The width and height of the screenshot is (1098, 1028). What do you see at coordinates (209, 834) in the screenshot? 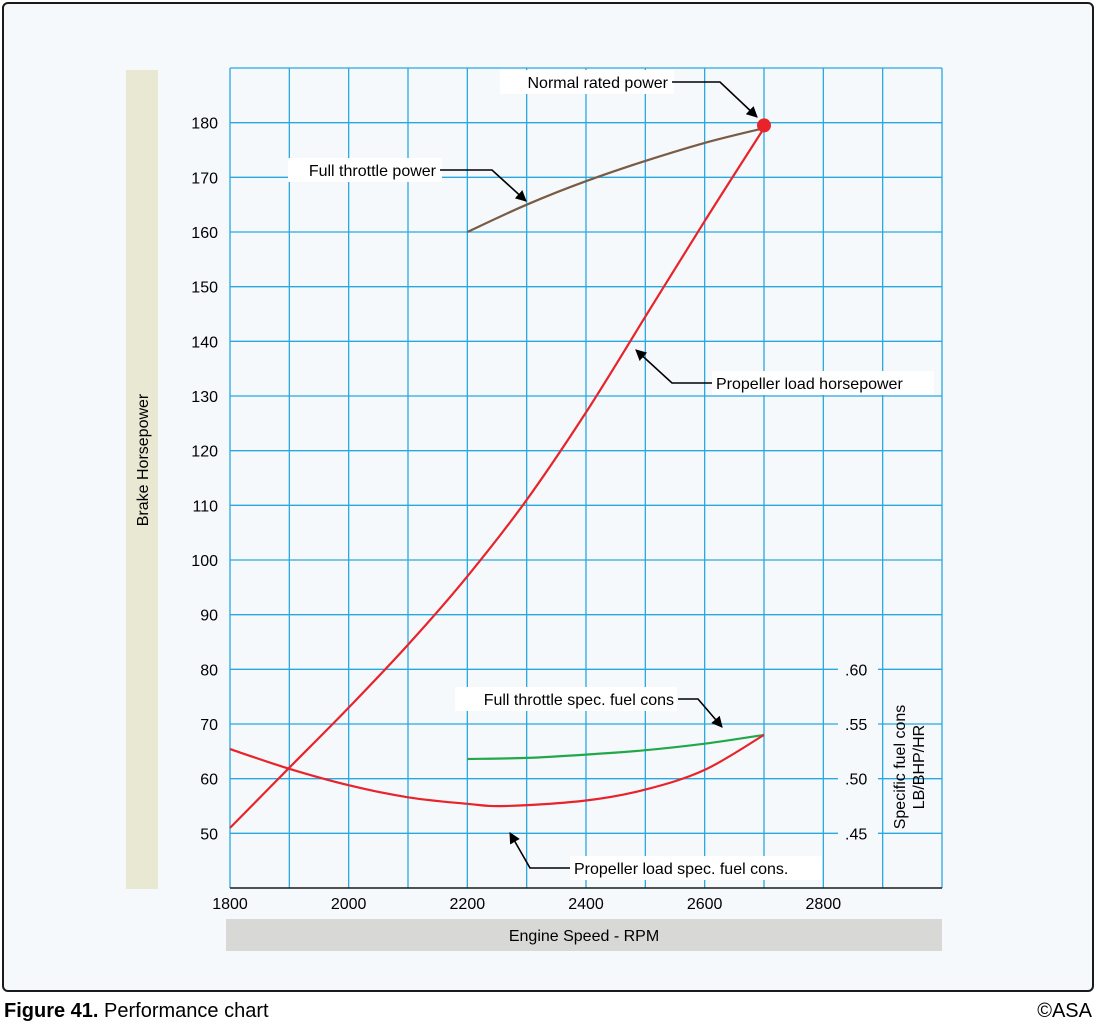
I see `y-tick-label: 50` at bounding box center [209, 834].